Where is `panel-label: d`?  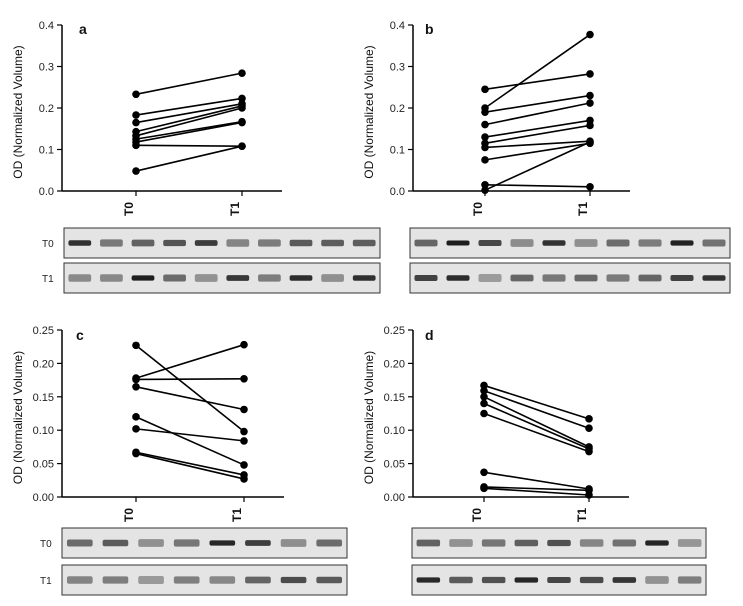
panel-label: d is located at coordinates (429, 335).